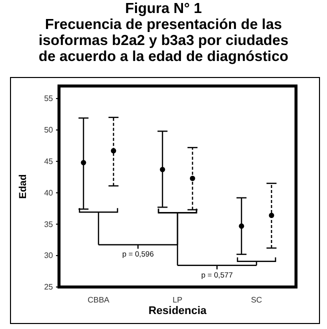 The image size is (327, 329). I want to click on y-tick-label: 50, so click(49, 130).